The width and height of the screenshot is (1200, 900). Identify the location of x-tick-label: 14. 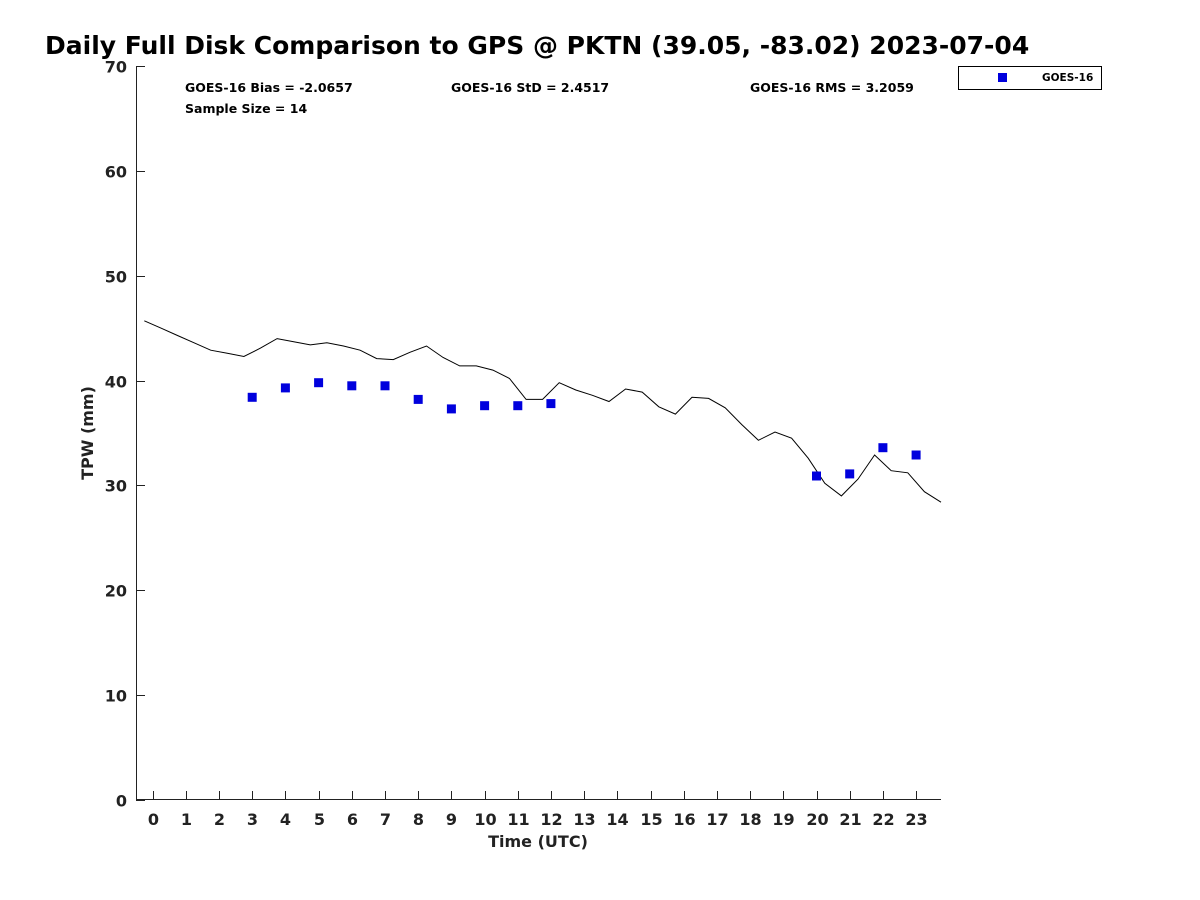
(617, 819).